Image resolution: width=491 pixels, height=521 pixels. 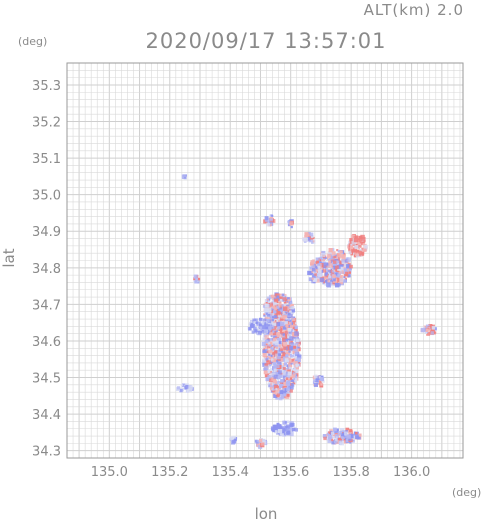 I want to click on y-tick-label: 34.8, so click(x=46, y=269).